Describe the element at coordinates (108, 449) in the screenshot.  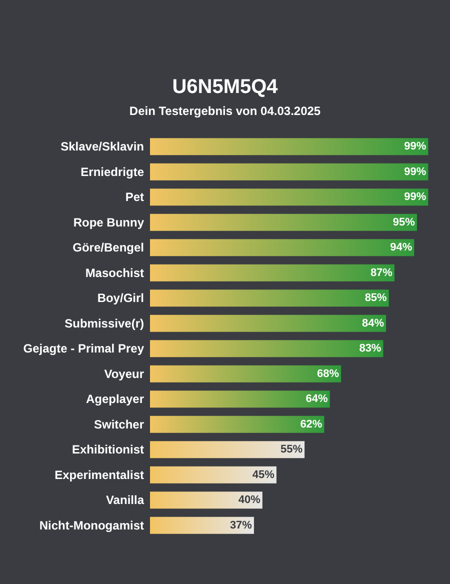
I see `y-tick-label: Exhibitionist` at that location.